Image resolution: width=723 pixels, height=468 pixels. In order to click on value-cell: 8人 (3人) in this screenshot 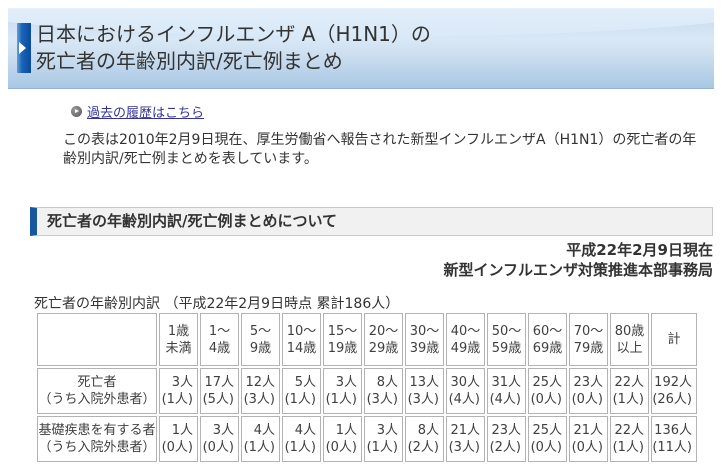, I will do `click(383, 391)`.